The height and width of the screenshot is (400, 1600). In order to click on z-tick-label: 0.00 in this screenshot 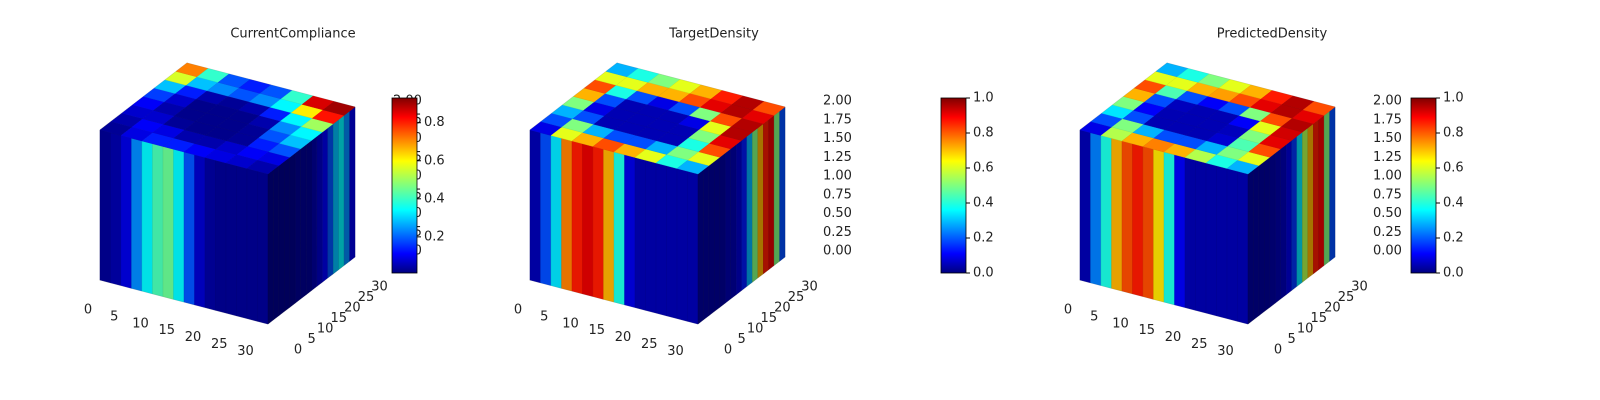, I will do `click(1387, 251)`.